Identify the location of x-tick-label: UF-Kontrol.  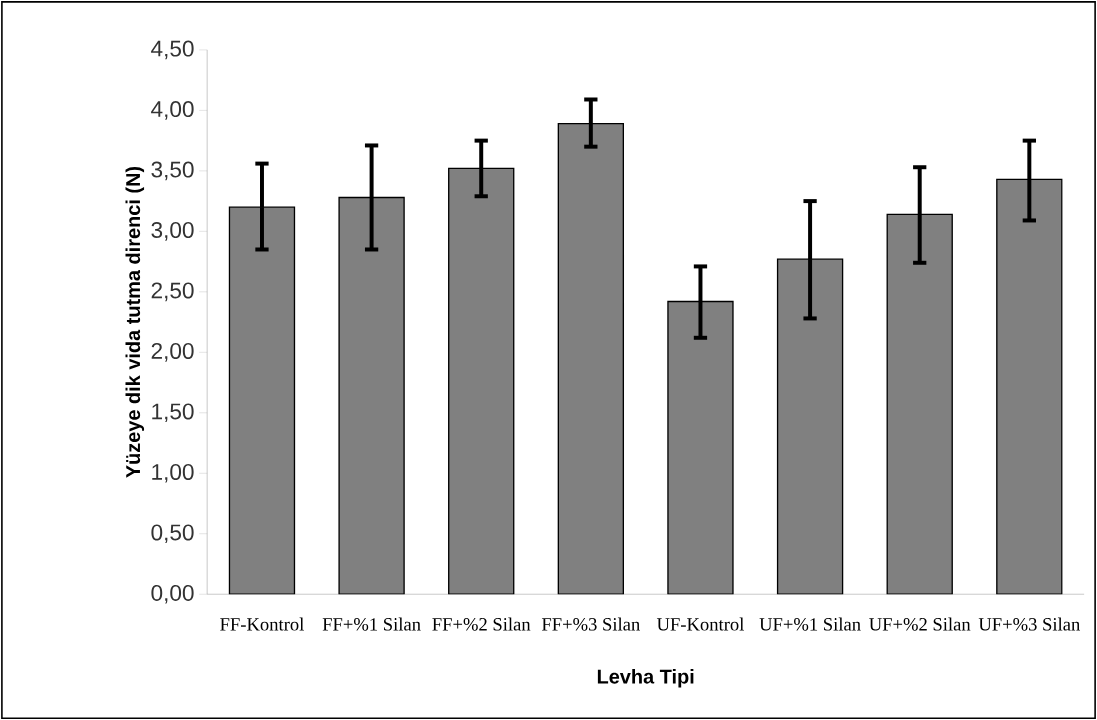
(700, 624).